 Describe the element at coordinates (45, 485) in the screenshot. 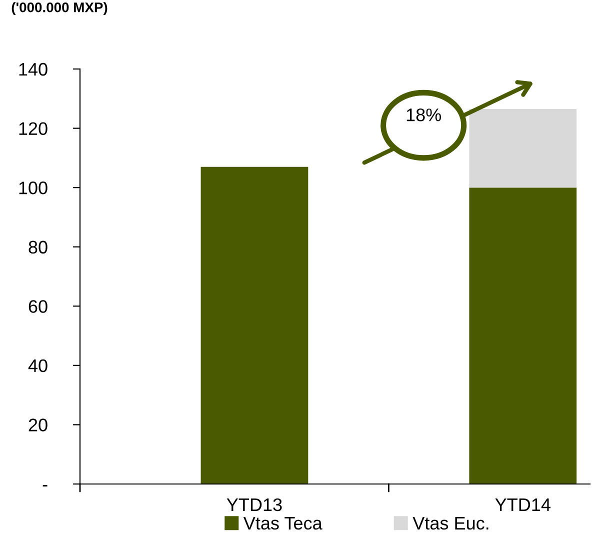

I see `y-tick-label: -` at that location.